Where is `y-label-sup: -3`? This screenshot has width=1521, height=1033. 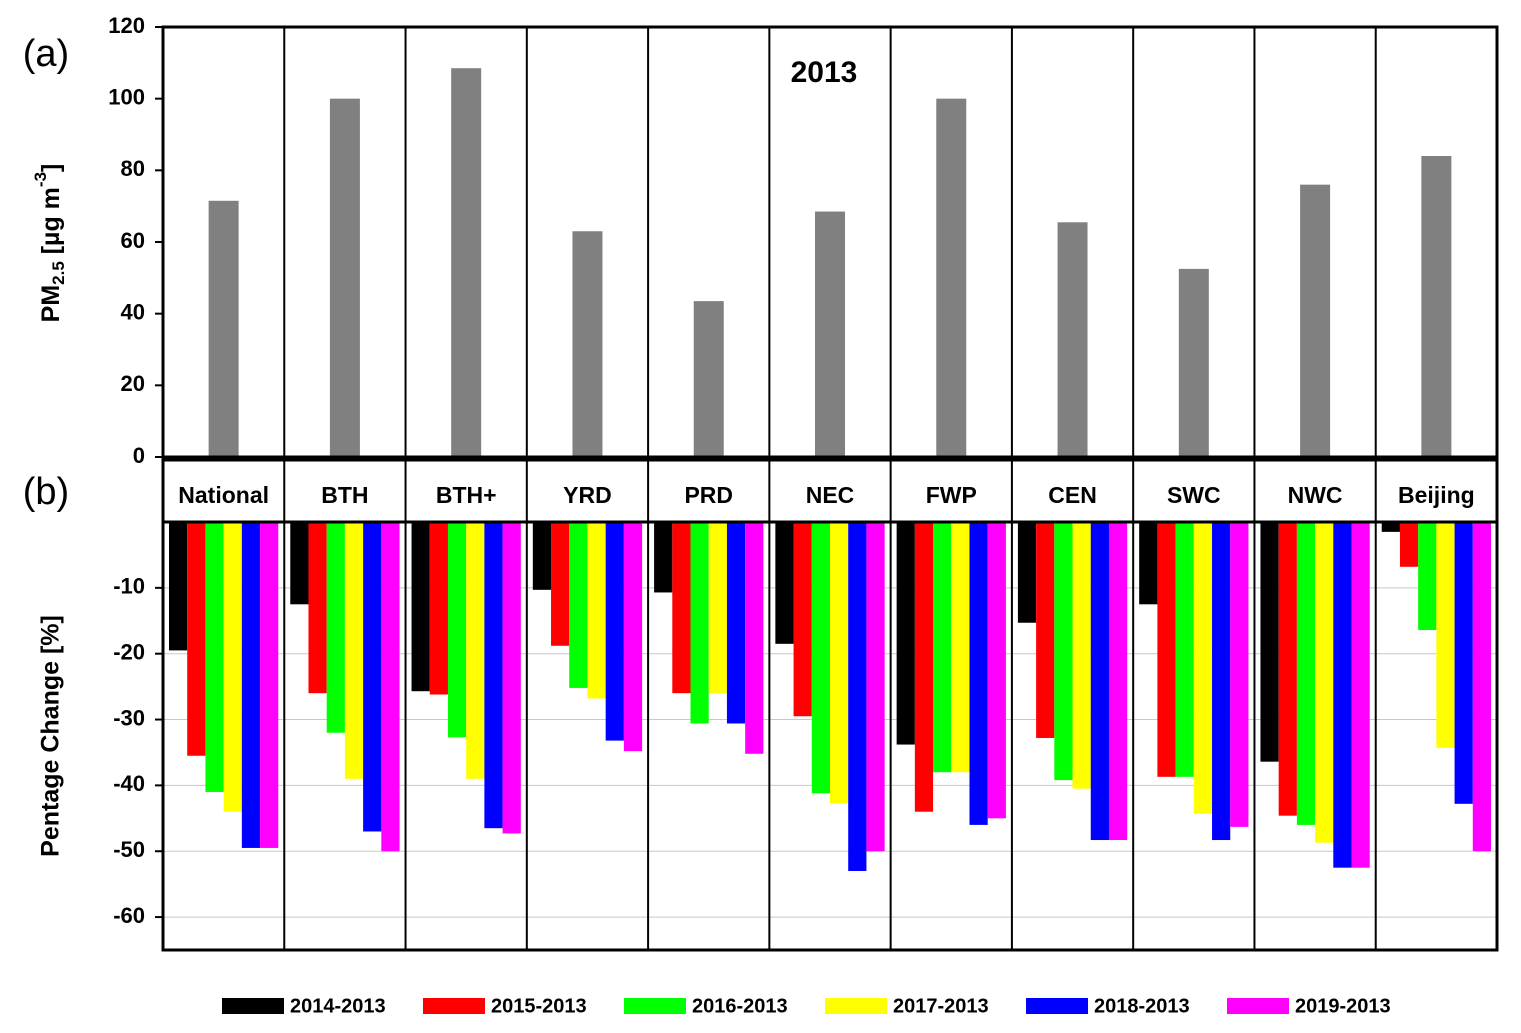 y-label-sup: -3 is located at coordinates (40, 179).